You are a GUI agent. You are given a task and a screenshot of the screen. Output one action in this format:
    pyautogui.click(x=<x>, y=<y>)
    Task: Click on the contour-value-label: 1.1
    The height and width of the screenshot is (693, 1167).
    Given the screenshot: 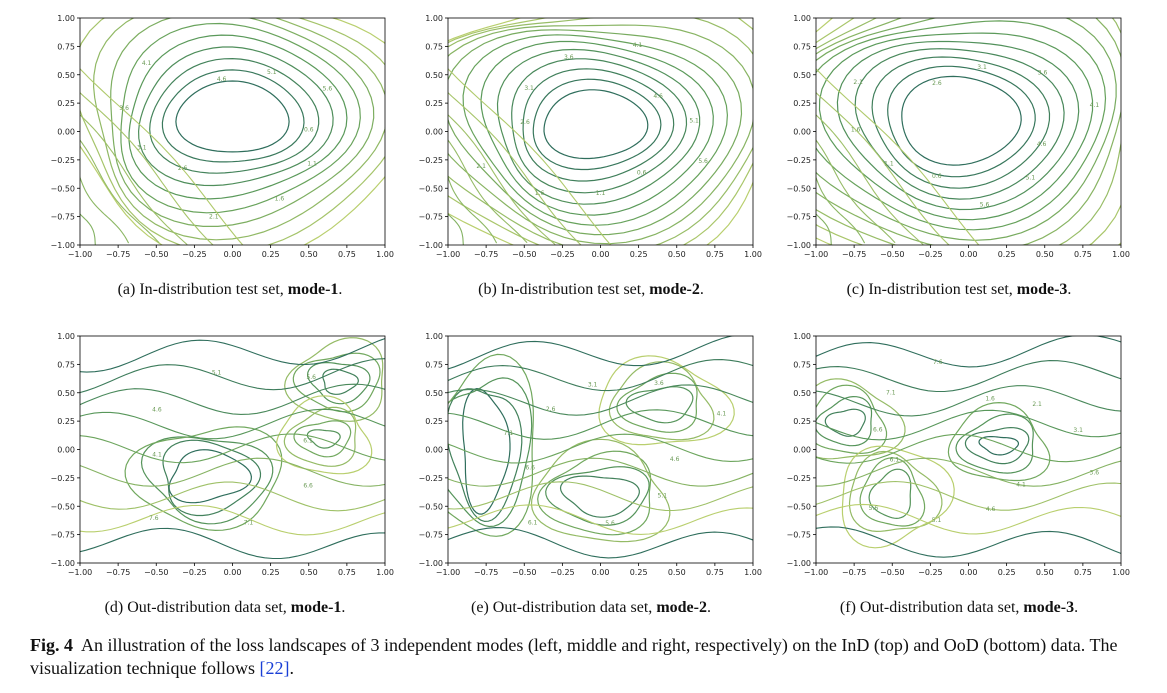 What is the action you would take?
    pyautogui.click(x=312, y=164)
    